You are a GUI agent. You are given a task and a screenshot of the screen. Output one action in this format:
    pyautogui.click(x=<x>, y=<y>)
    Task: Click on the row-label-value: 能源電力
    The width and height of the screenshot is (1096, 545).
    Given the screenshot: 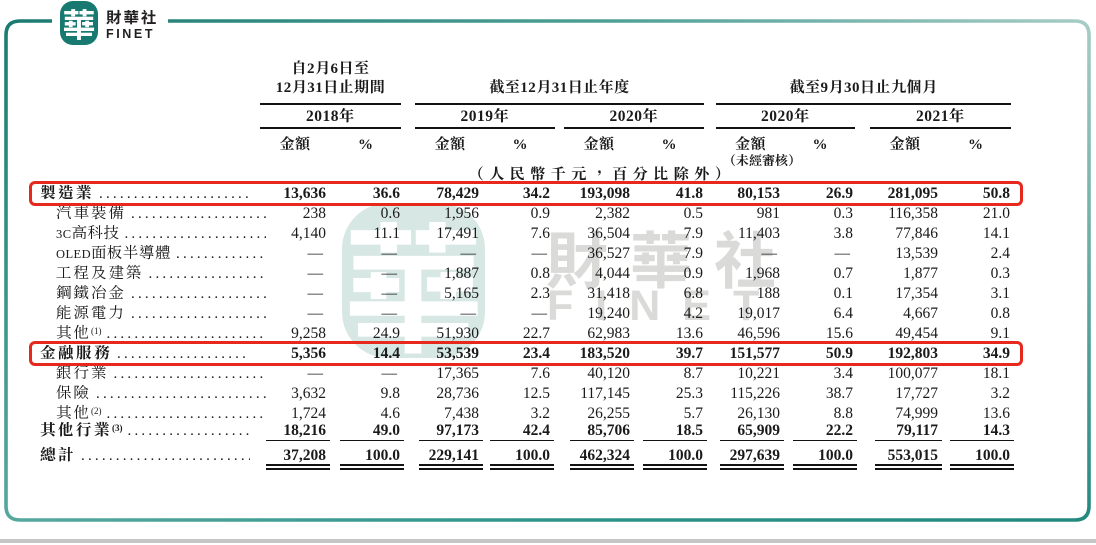 What is the action you would take?
    pyautogui.click(x=91, y=313)
    